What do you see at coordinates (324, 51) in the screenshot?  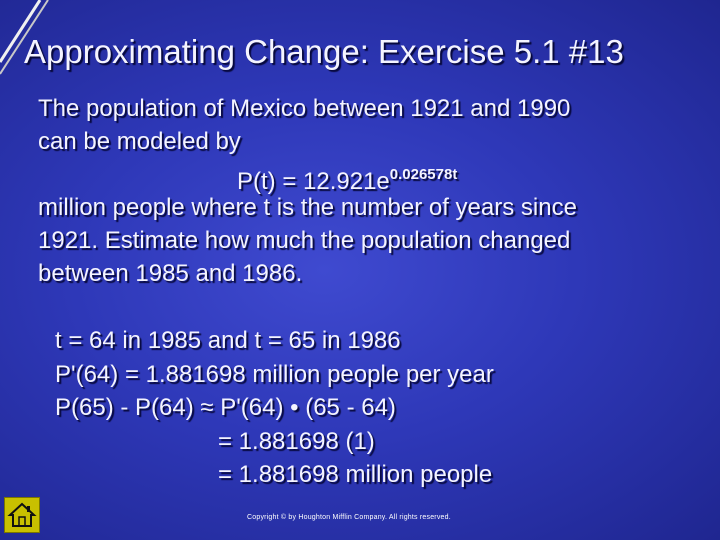 I see `slide-title: Approximating Change: Exercise 5.1 #13` at bounding box center [324, 51].